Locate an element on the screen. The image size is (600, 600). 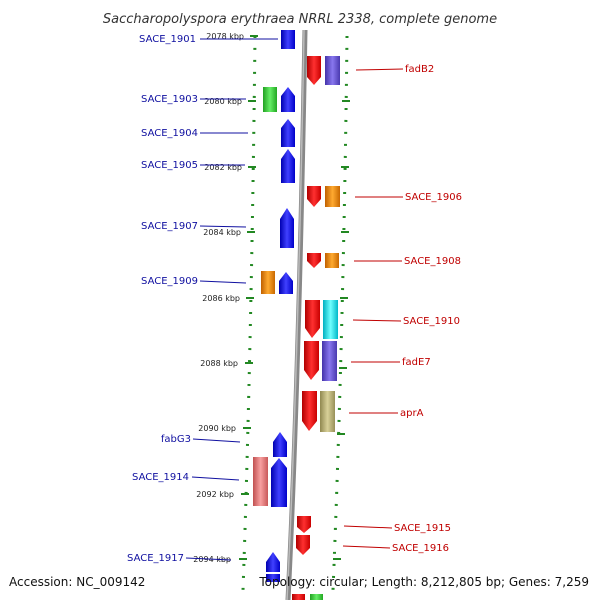
kbp-label: 2088 kbp is located at coordinates (219, 363).